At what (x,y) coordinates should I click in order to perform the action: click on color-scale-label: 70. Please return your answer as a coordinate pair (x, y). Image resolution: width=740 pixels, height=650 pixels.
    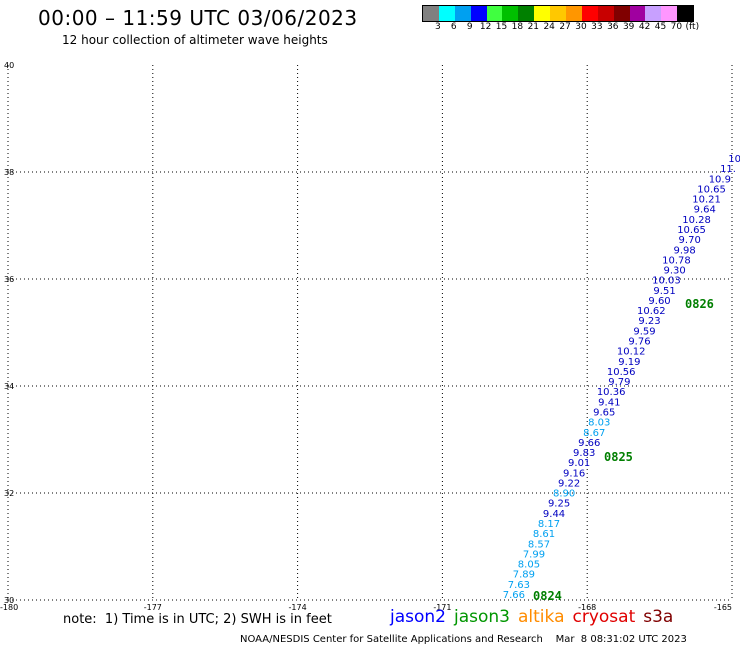
    Looking at the image, I should click on (676, 27).